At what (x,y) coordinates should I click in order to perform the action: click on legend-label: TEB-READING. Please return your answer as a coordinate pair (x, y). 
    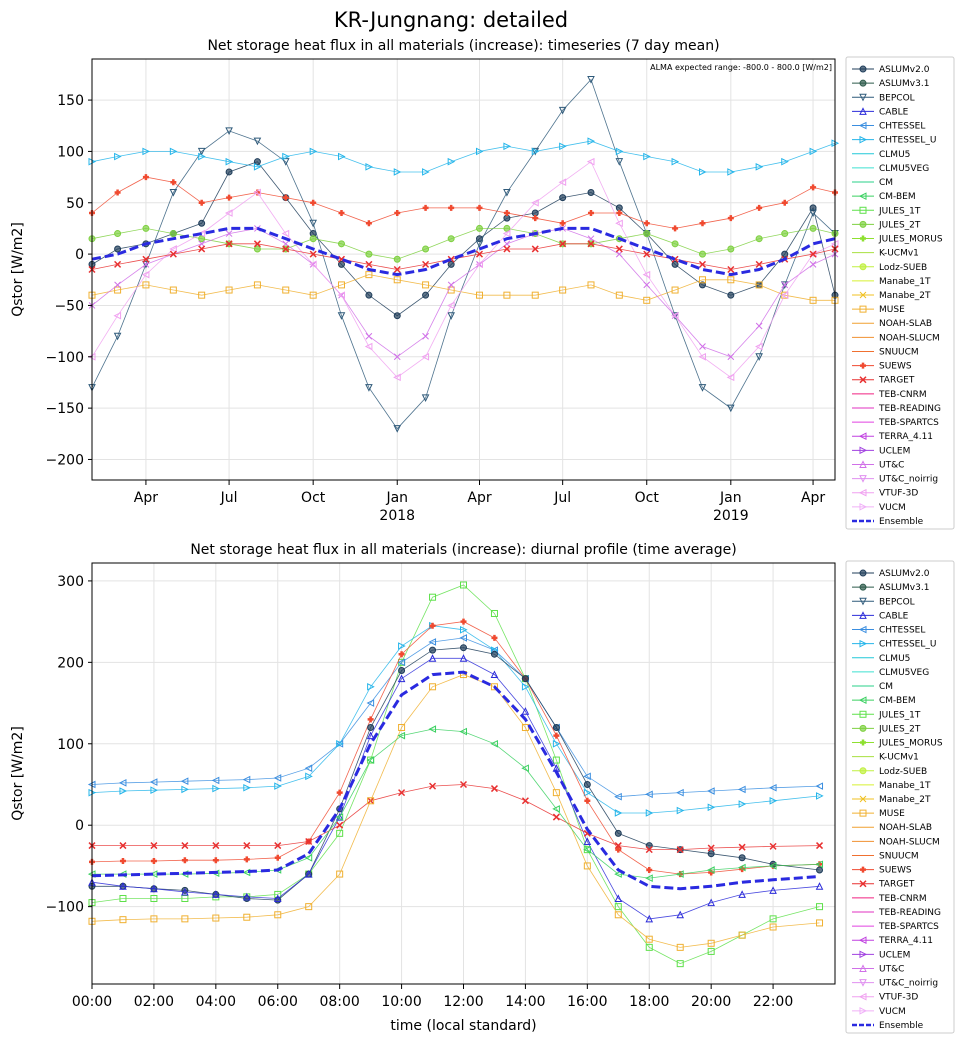
    Looking at the image, I should click on (909, 409).